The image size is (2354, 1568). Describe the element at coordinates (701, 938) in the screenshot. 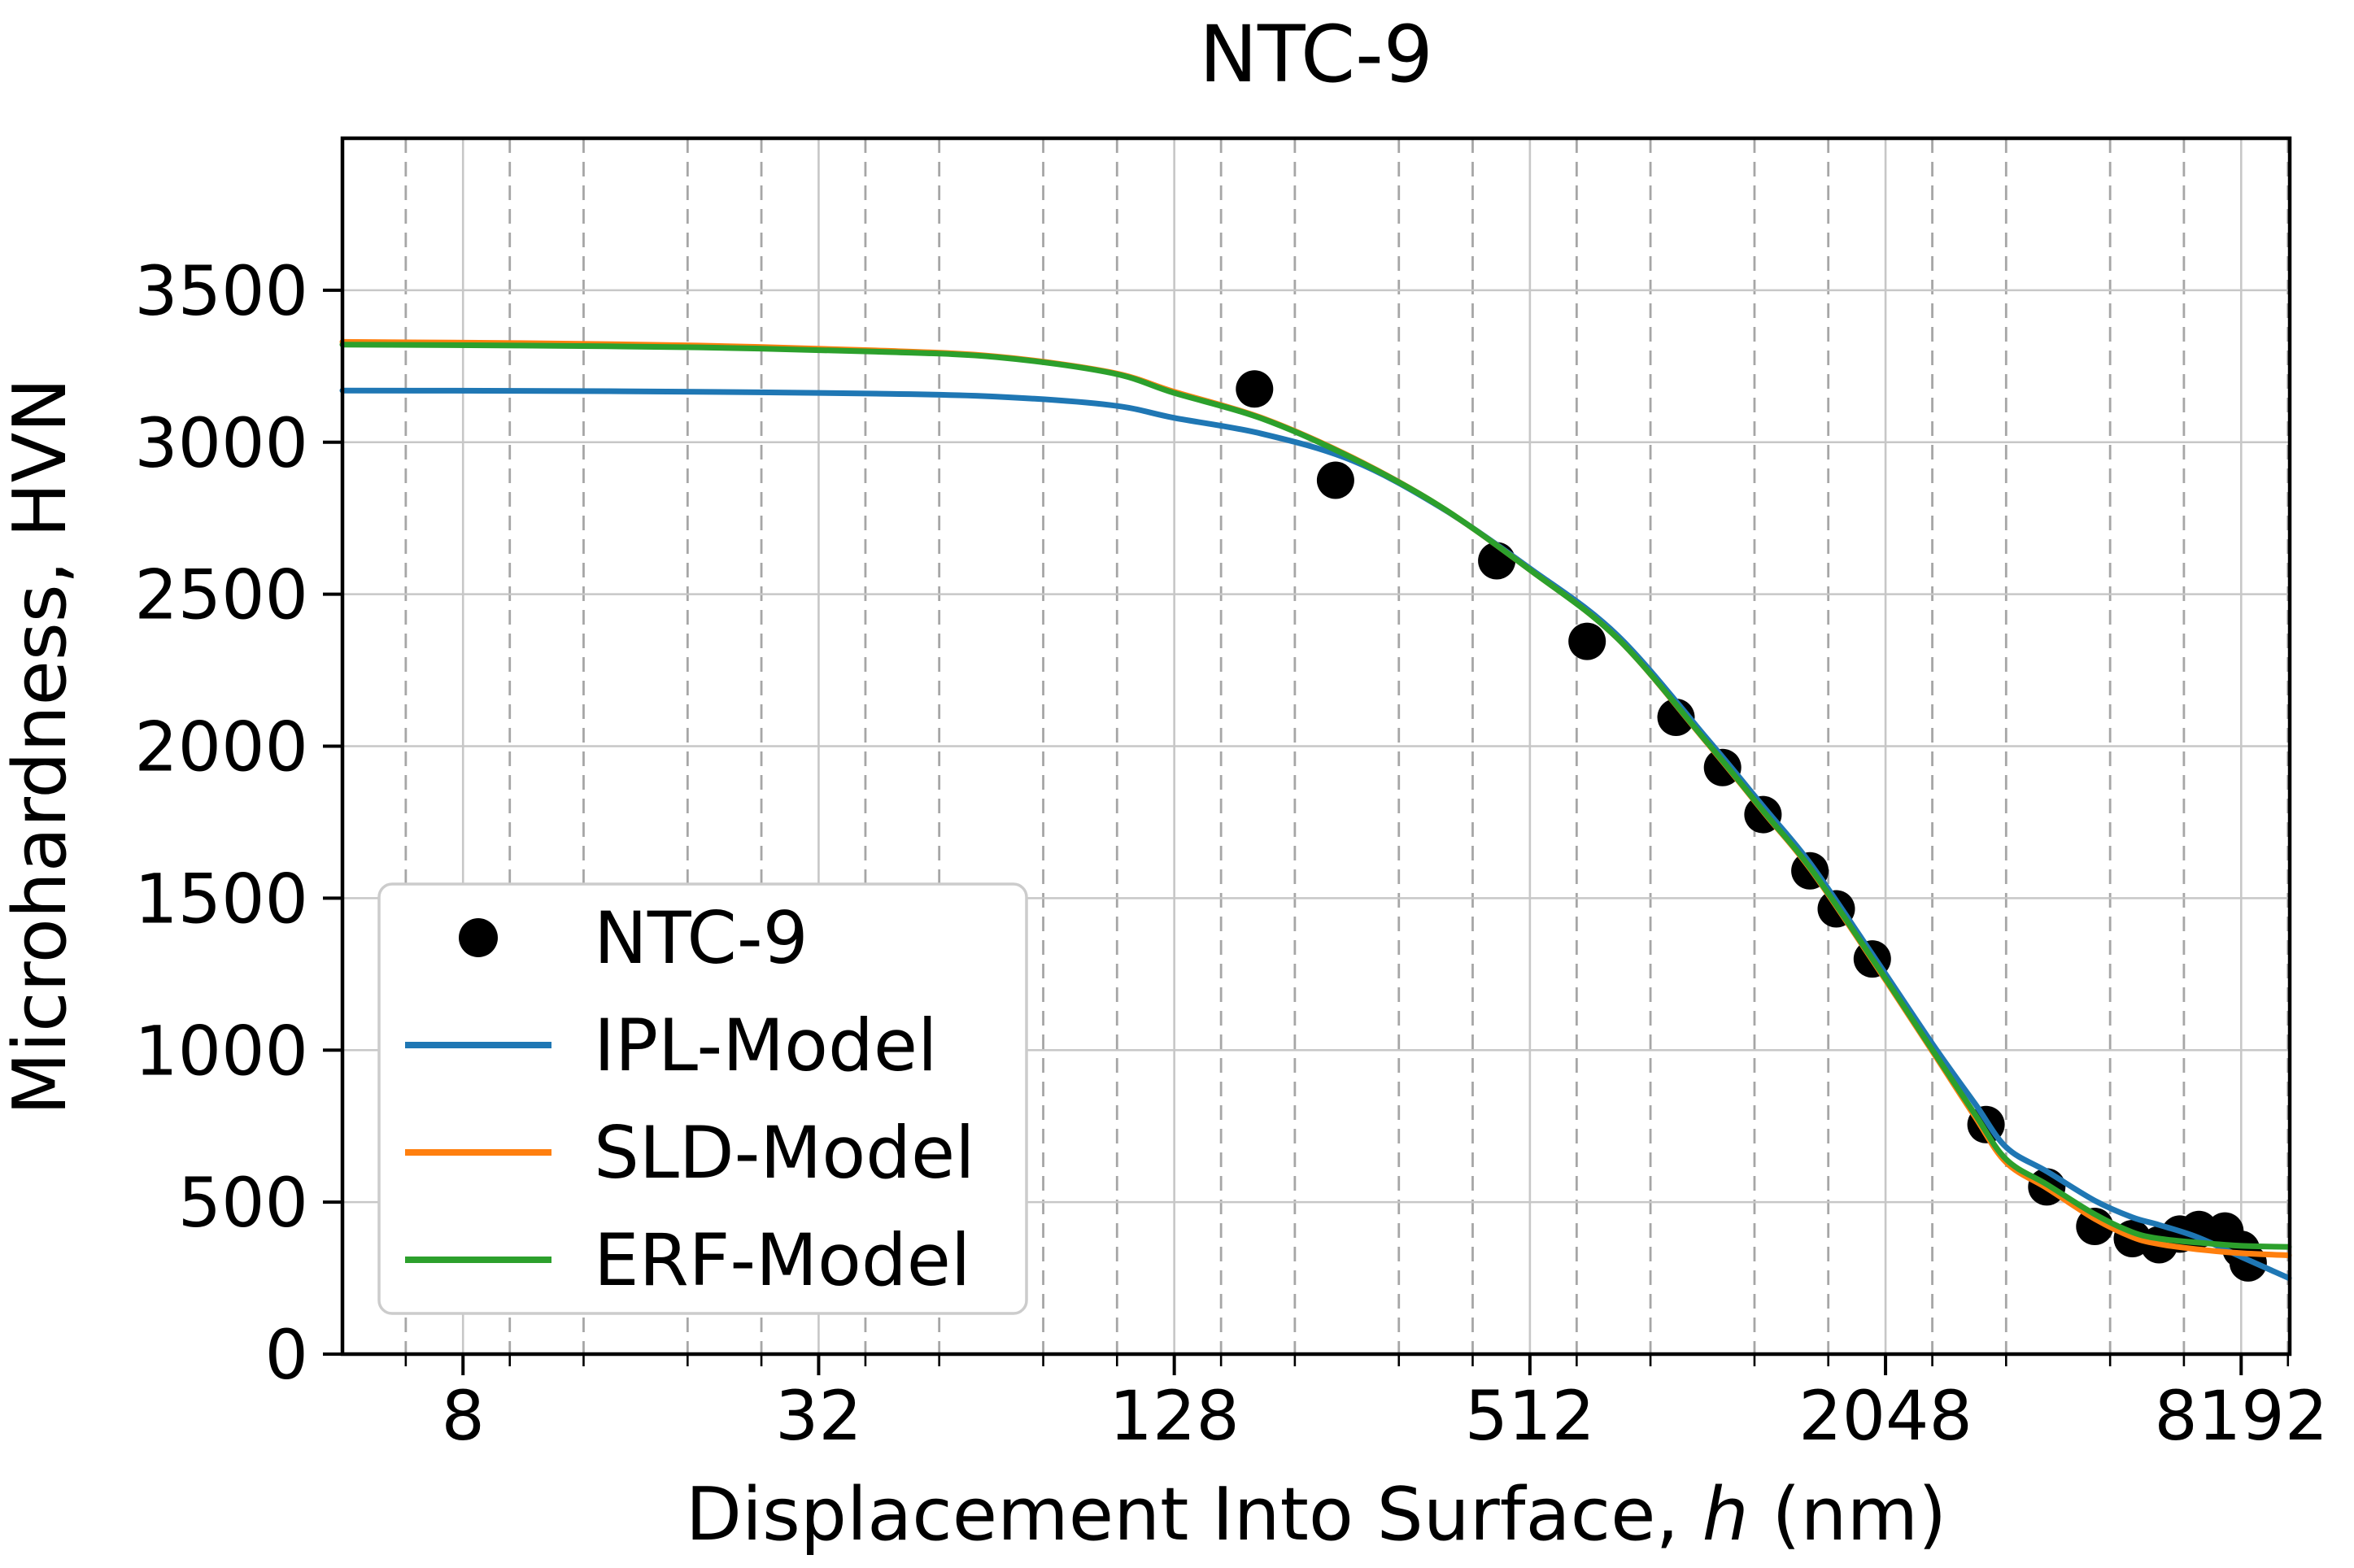

I see `legend-item-label: NTC-9` at that location.